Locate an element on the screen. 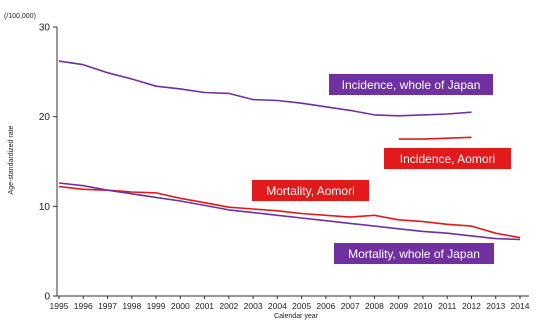 The image size is (537, 322). y-tick-label: 30 is located at coordinates (45, 28).